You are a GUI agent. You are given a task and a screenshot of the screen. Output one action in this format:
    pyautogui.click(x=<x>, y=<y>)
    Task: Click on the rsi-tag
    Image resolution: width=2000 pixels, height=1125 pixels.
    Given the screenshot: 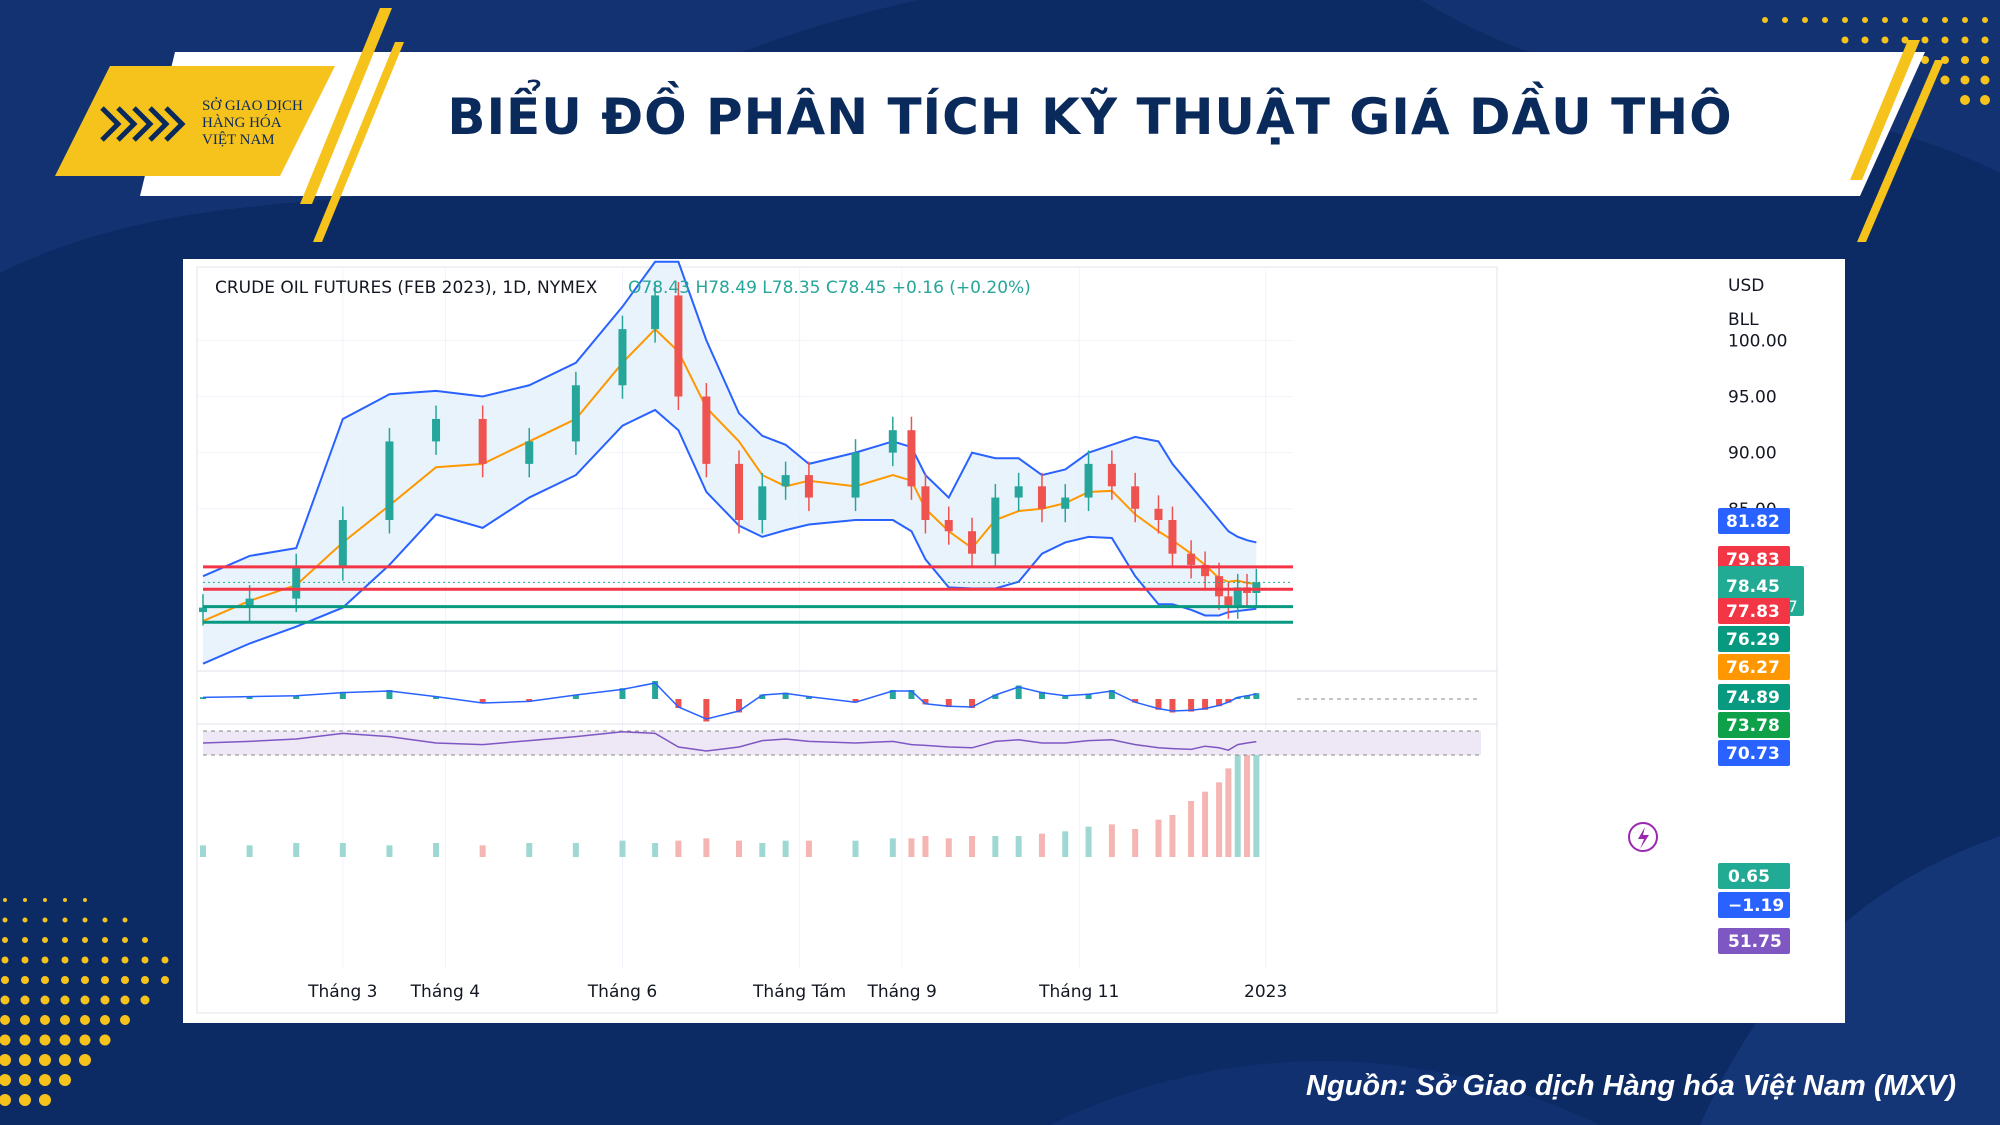 What is the action you would take?
    pyautogui.click(x=1754, y=941)
    